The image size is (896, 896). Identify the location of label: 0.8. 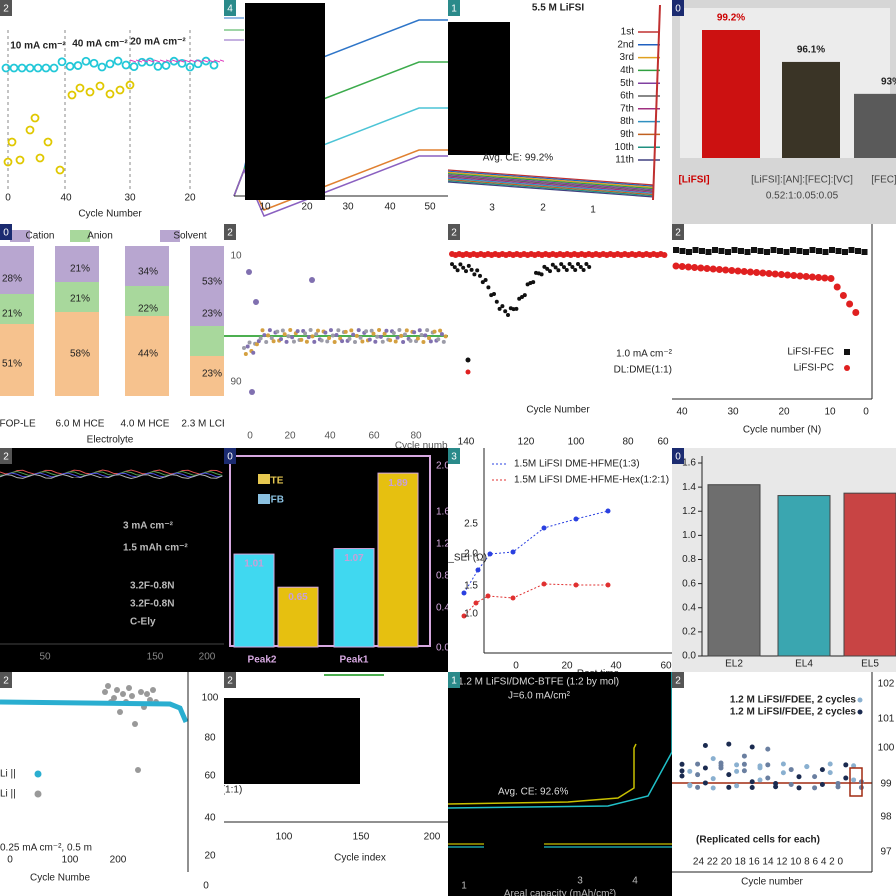
(443, 576).